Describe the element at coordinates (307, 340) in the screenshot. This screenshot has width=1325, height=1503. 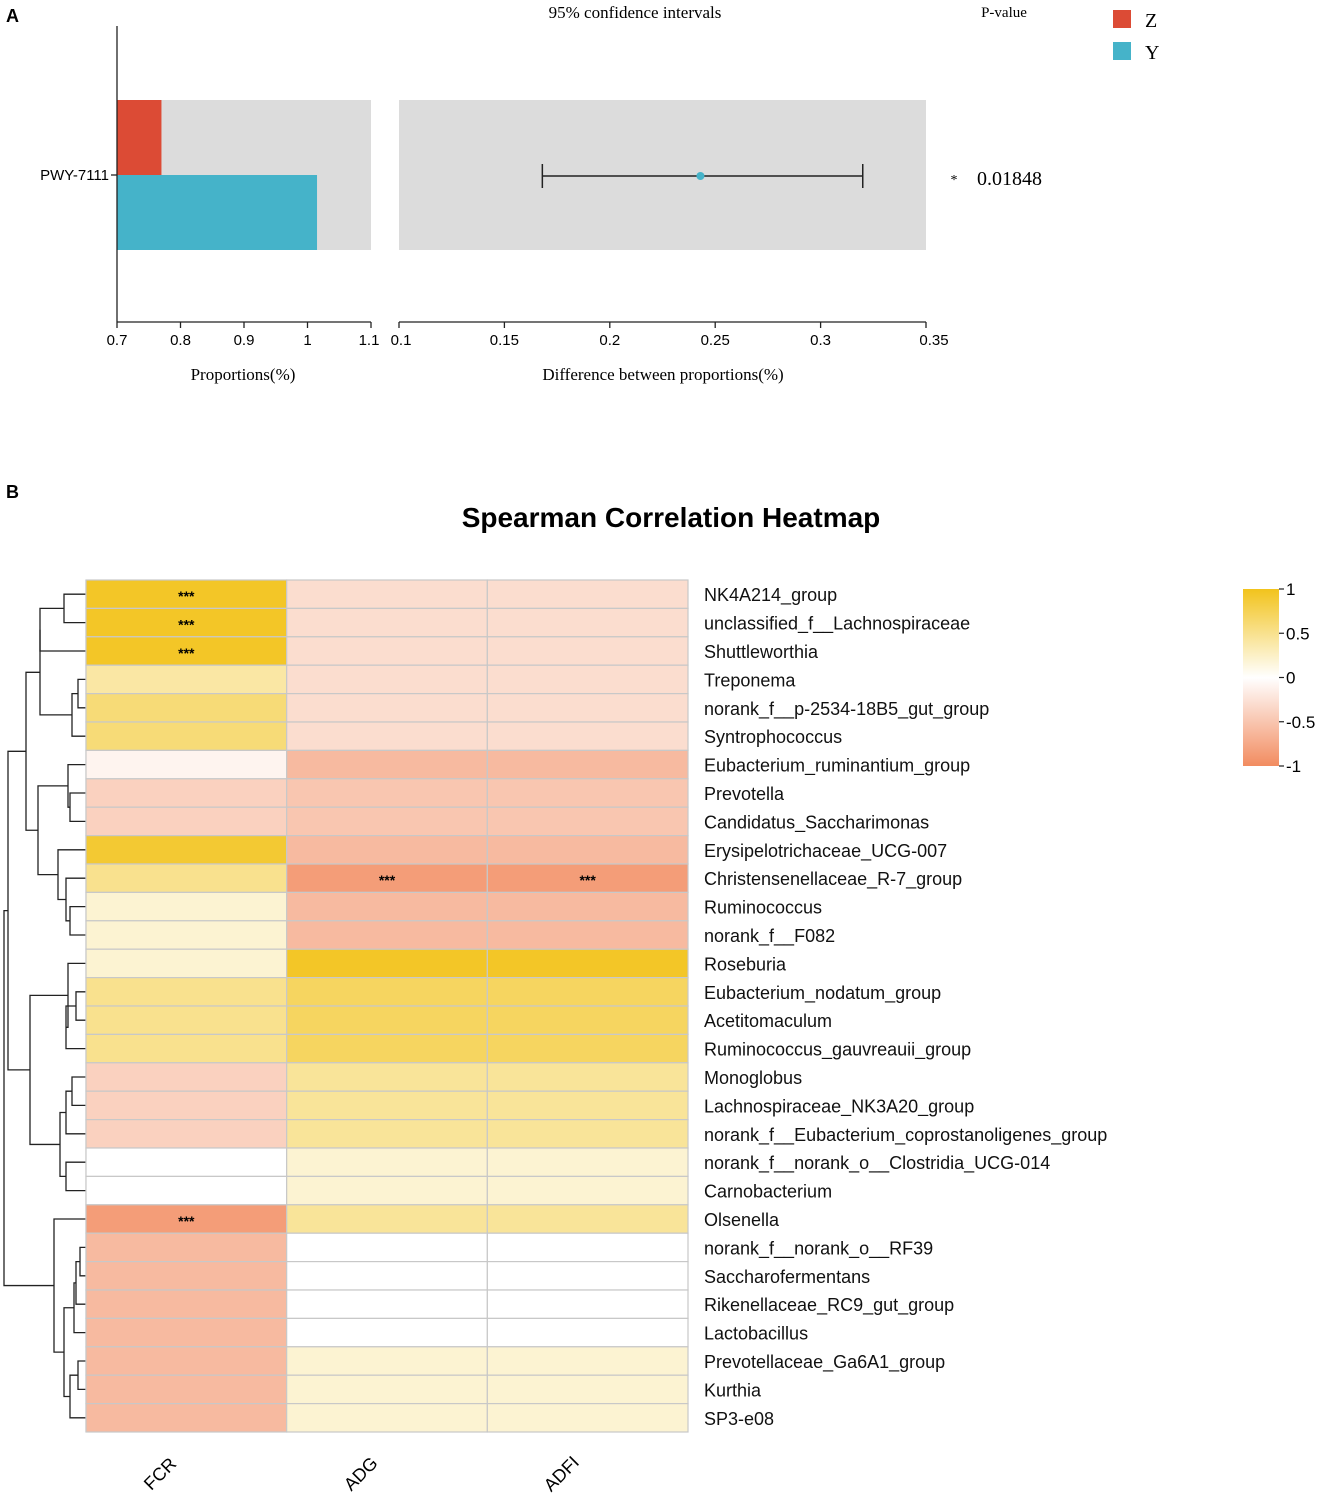
I see `bar-x-tick-label: 1` at that location.